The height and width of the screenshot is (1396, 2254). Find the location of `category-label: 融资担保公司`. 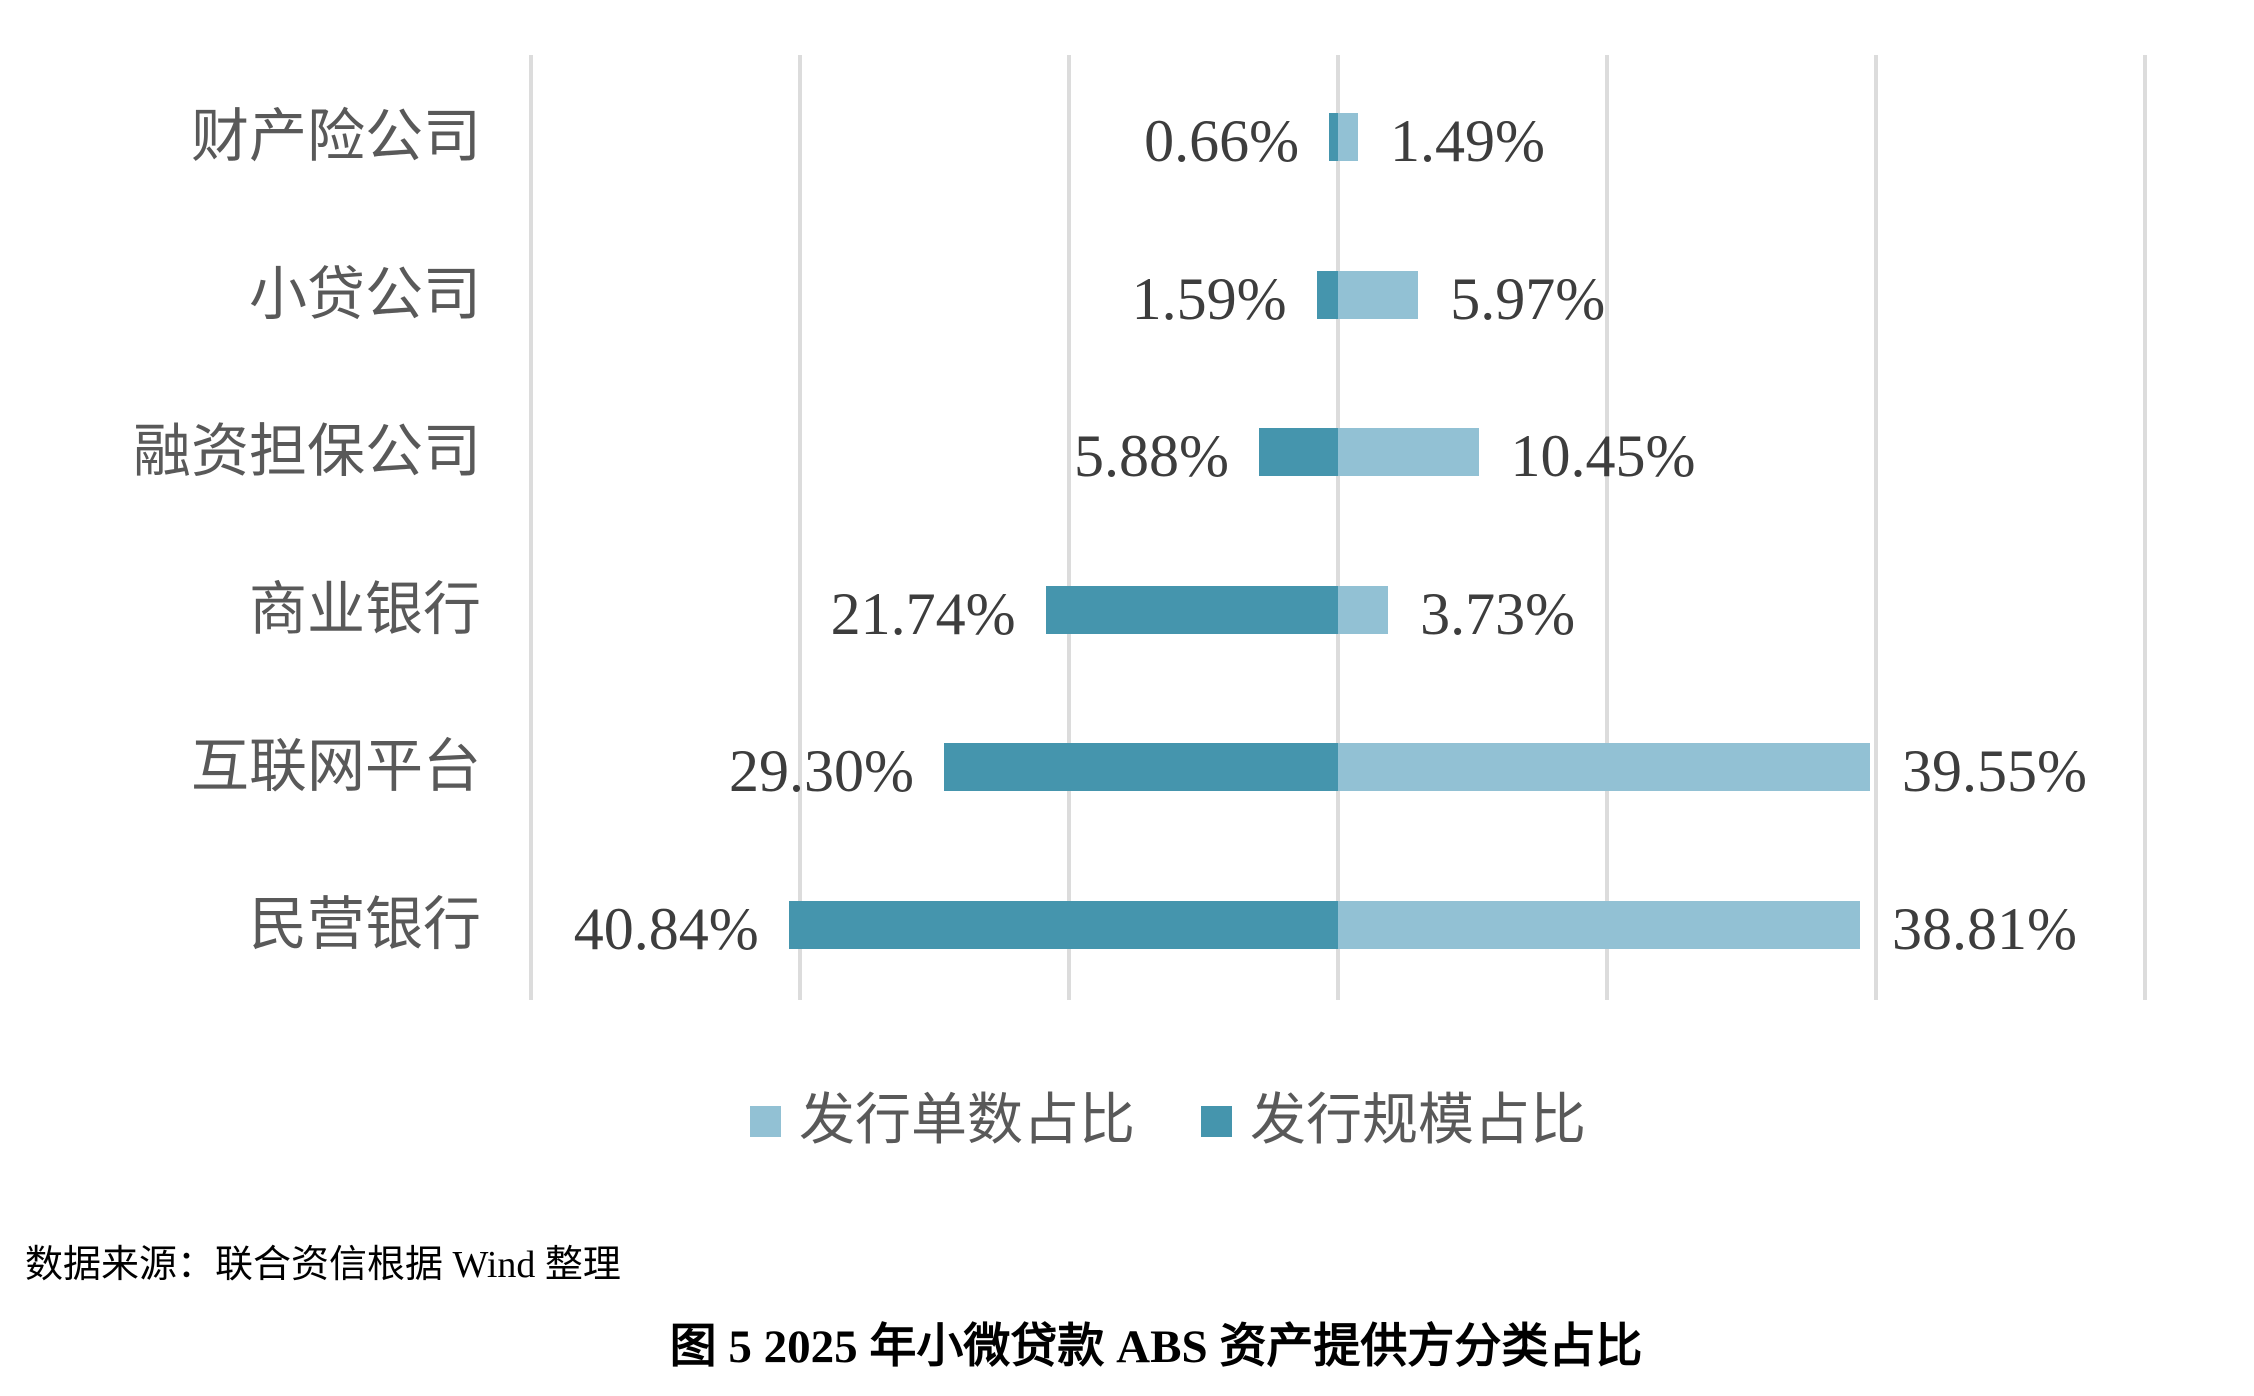

category-label: 融资担保公司 is located at coordinates (306, 452).